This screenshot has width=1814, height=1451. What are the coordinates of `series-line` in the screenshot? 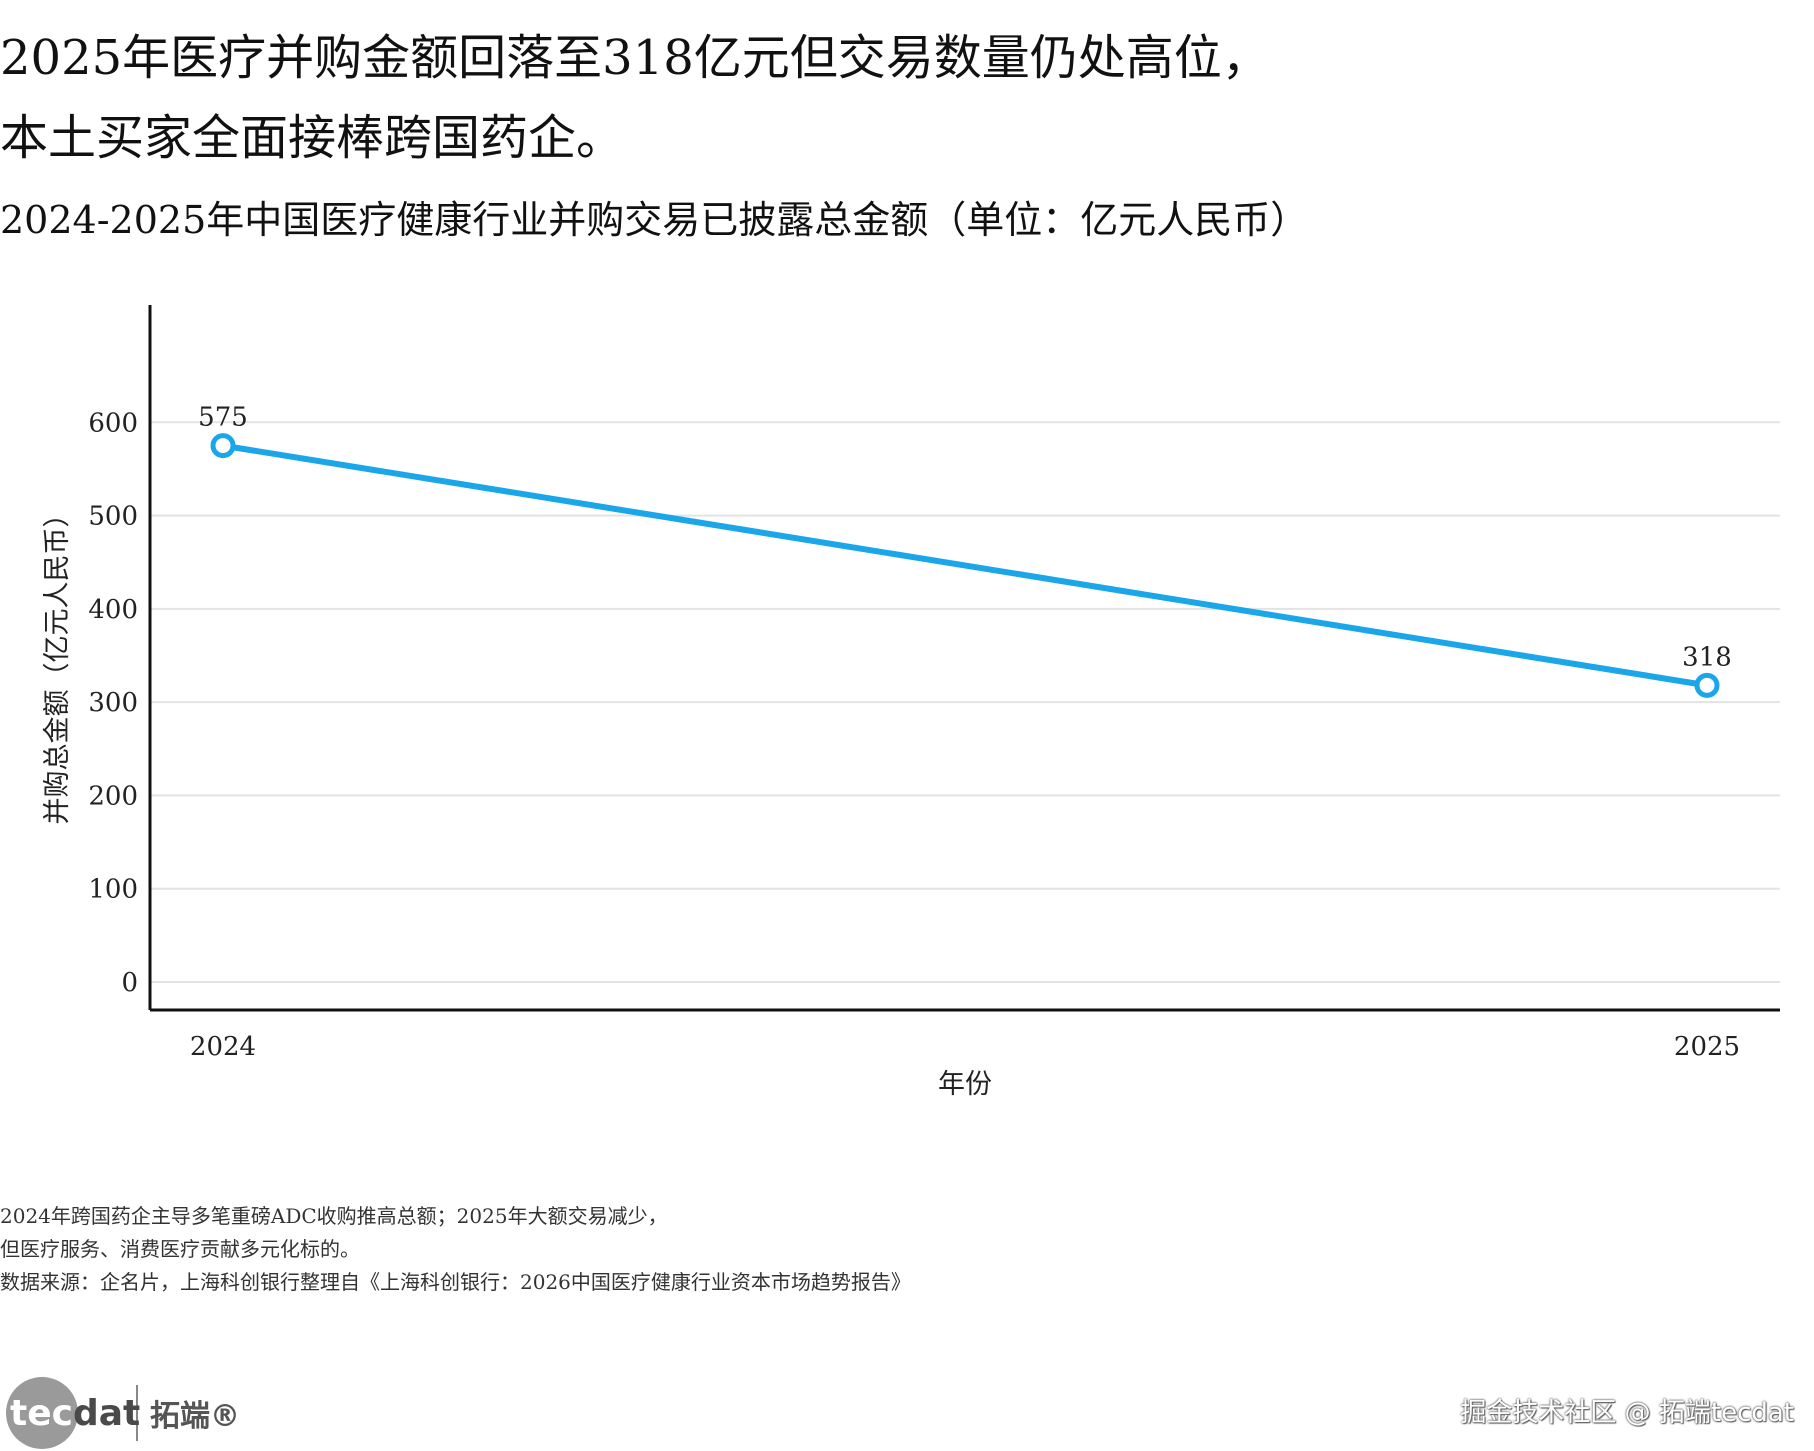 It's located at (965, 565).